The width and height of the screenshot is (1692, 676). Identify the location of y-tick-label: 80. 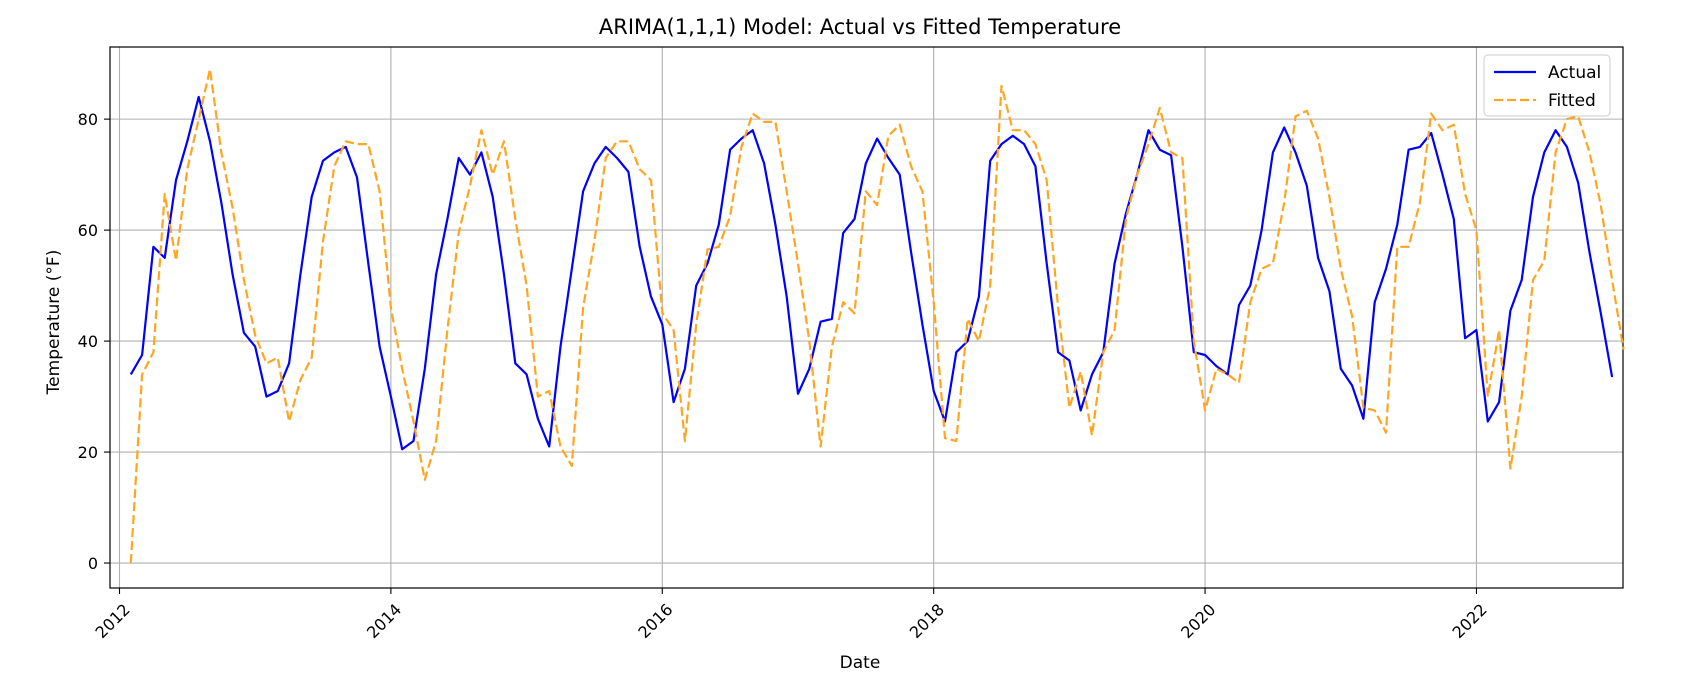
(88, 119).